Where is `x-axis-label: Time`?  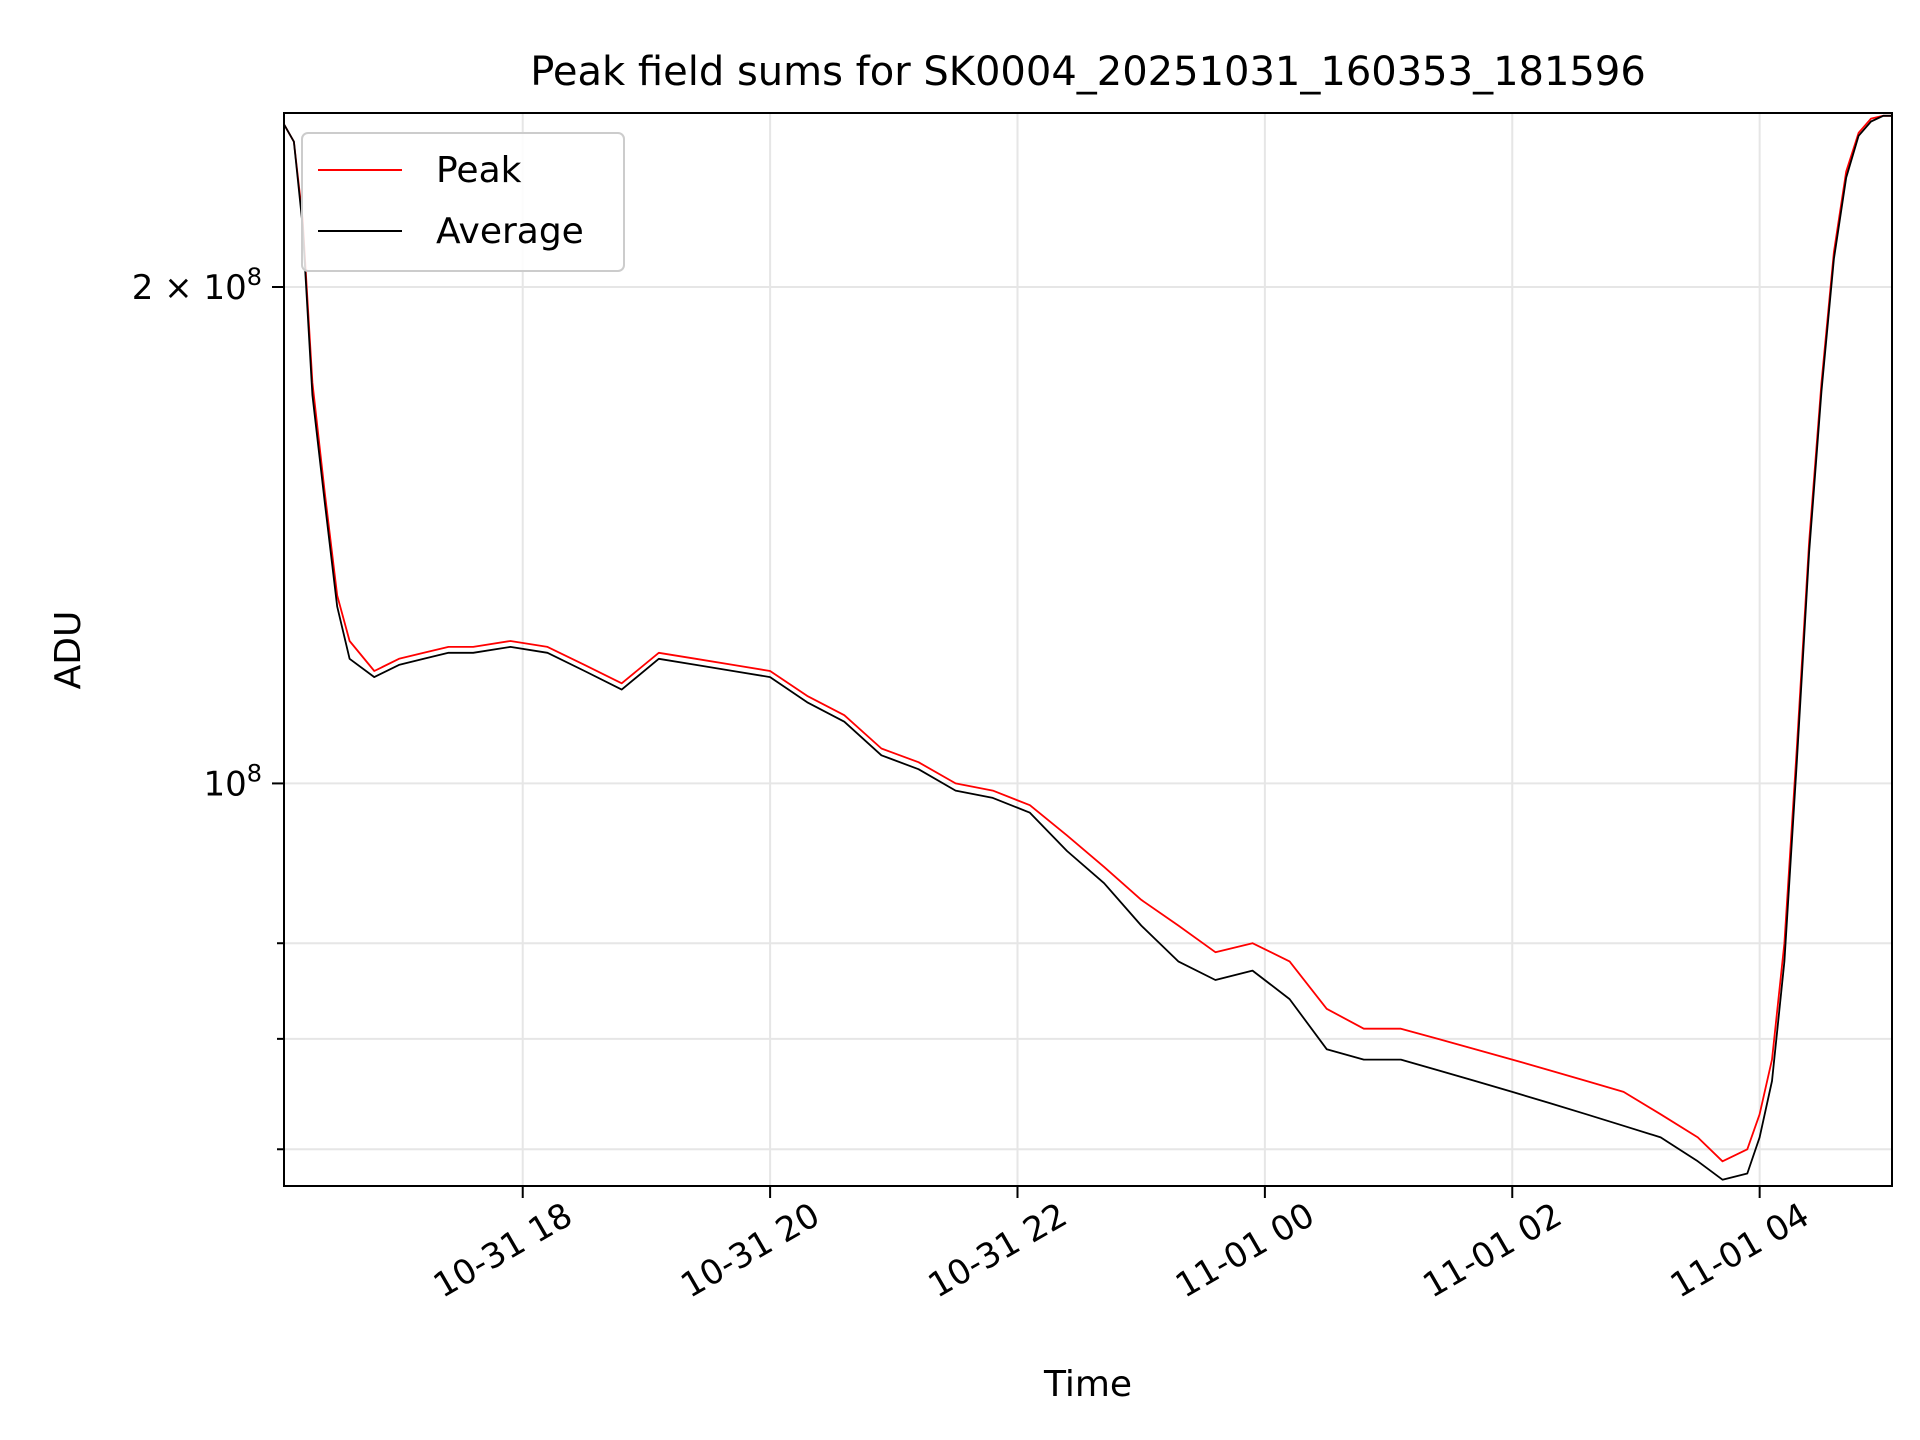
x-axis-label: Time is located at coordinates (1087, 1384).